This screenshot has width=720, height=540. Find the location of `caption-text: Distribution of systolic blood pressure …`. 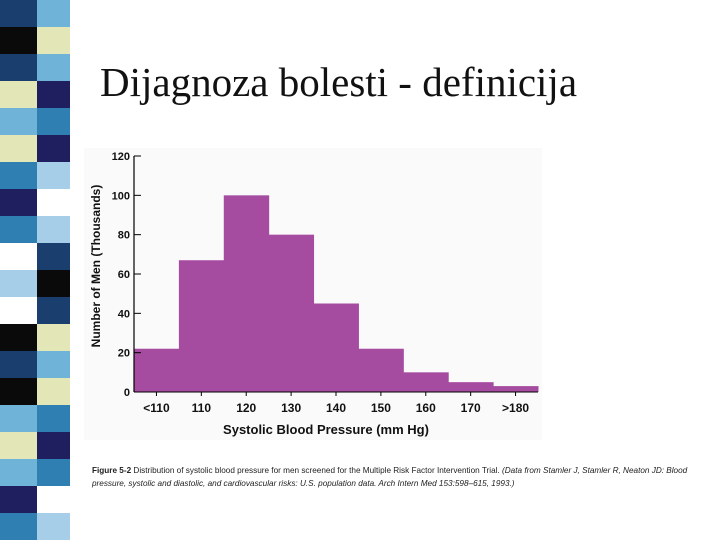

caption-text: Distribution of systolic blood pressure … is located at coordinates (316, 470).